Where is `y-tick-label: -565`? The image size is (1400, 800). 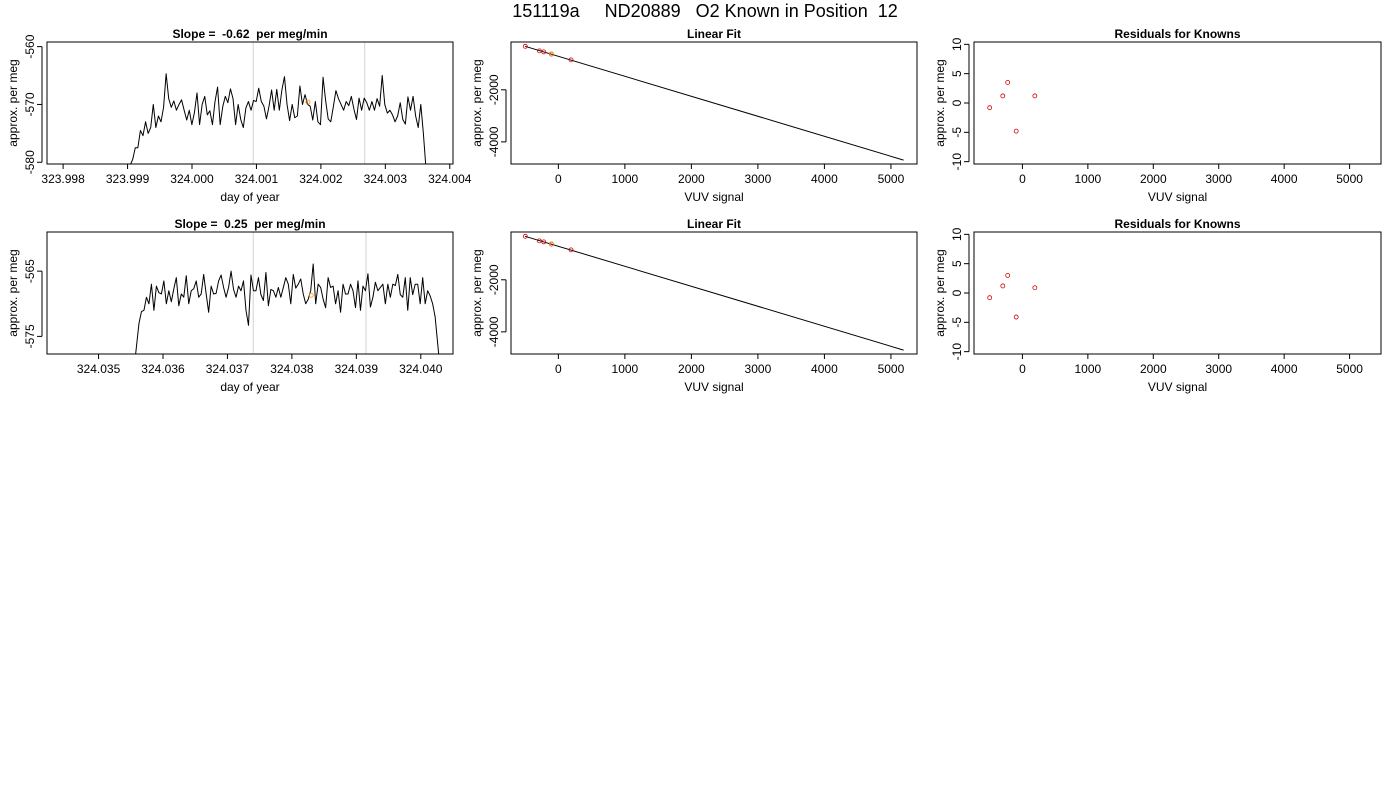
y-tick-label: -565 is located at coordinates (30, 271).